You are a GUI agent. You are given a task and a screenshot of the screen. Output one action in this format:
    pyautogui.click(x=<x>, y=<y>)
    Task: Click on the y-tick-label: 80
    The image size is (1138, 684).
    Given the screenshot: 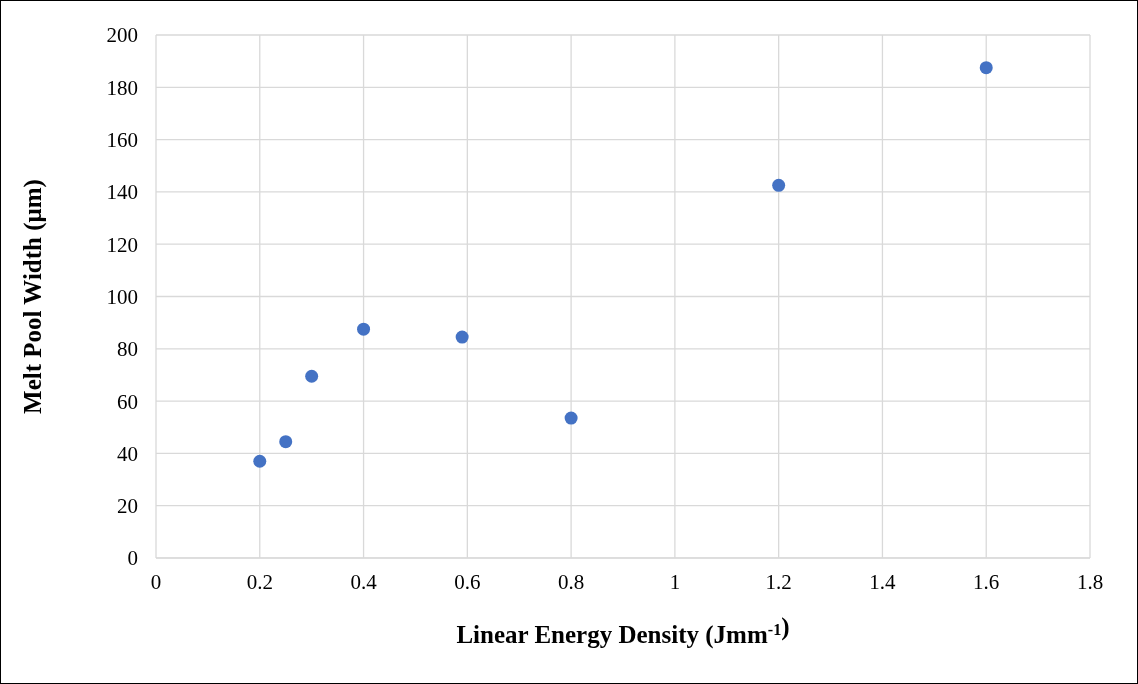 What is the action you would take?
    pyautogui.click(x=127, y=349)
    